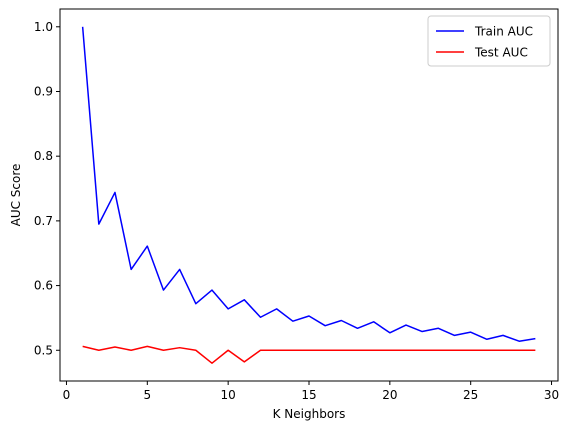  I want to click on x-tick-label: 25, so click(470, 395).